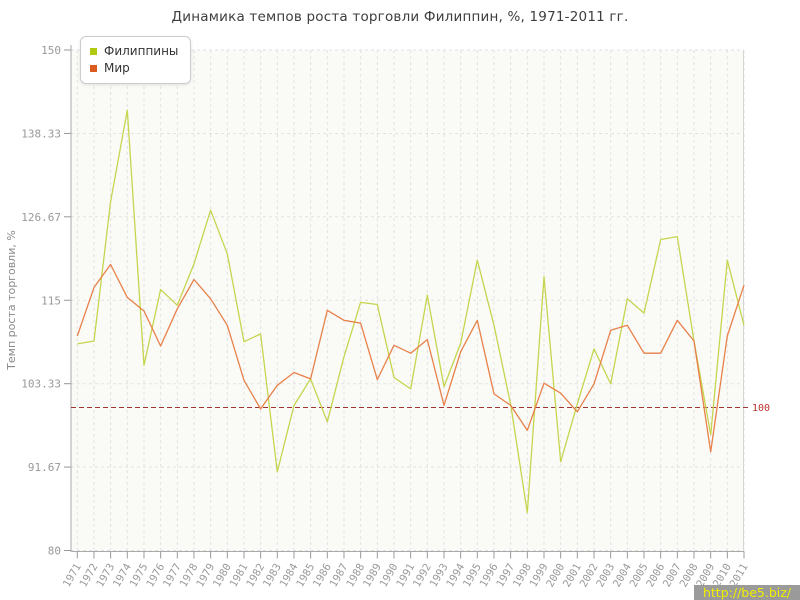 The width and height of the screenshot is (800, 600). I want to click on svg-text: 115, so click(51, 300).